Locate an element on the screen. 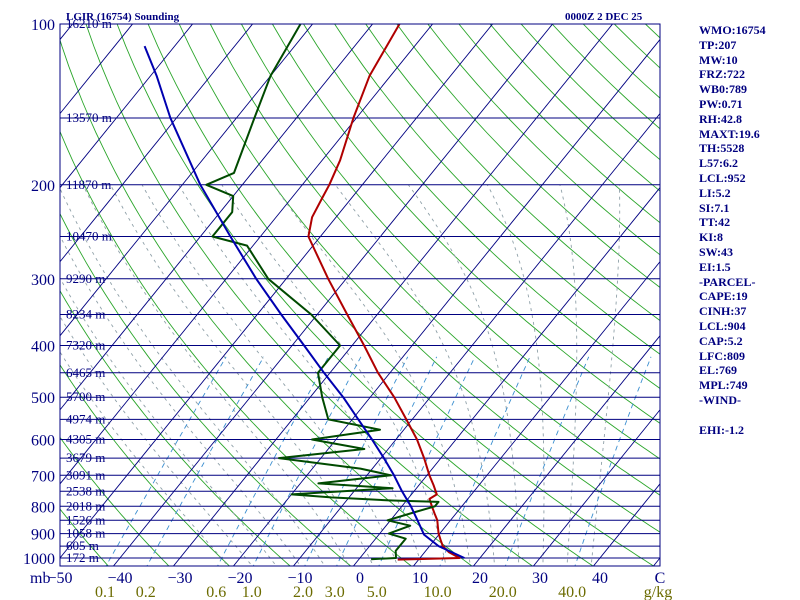 Image resolution: width=800 pixels, height=600 pixels. mixing-ratio-label: 0.6 is located at coordinates (216, 592).